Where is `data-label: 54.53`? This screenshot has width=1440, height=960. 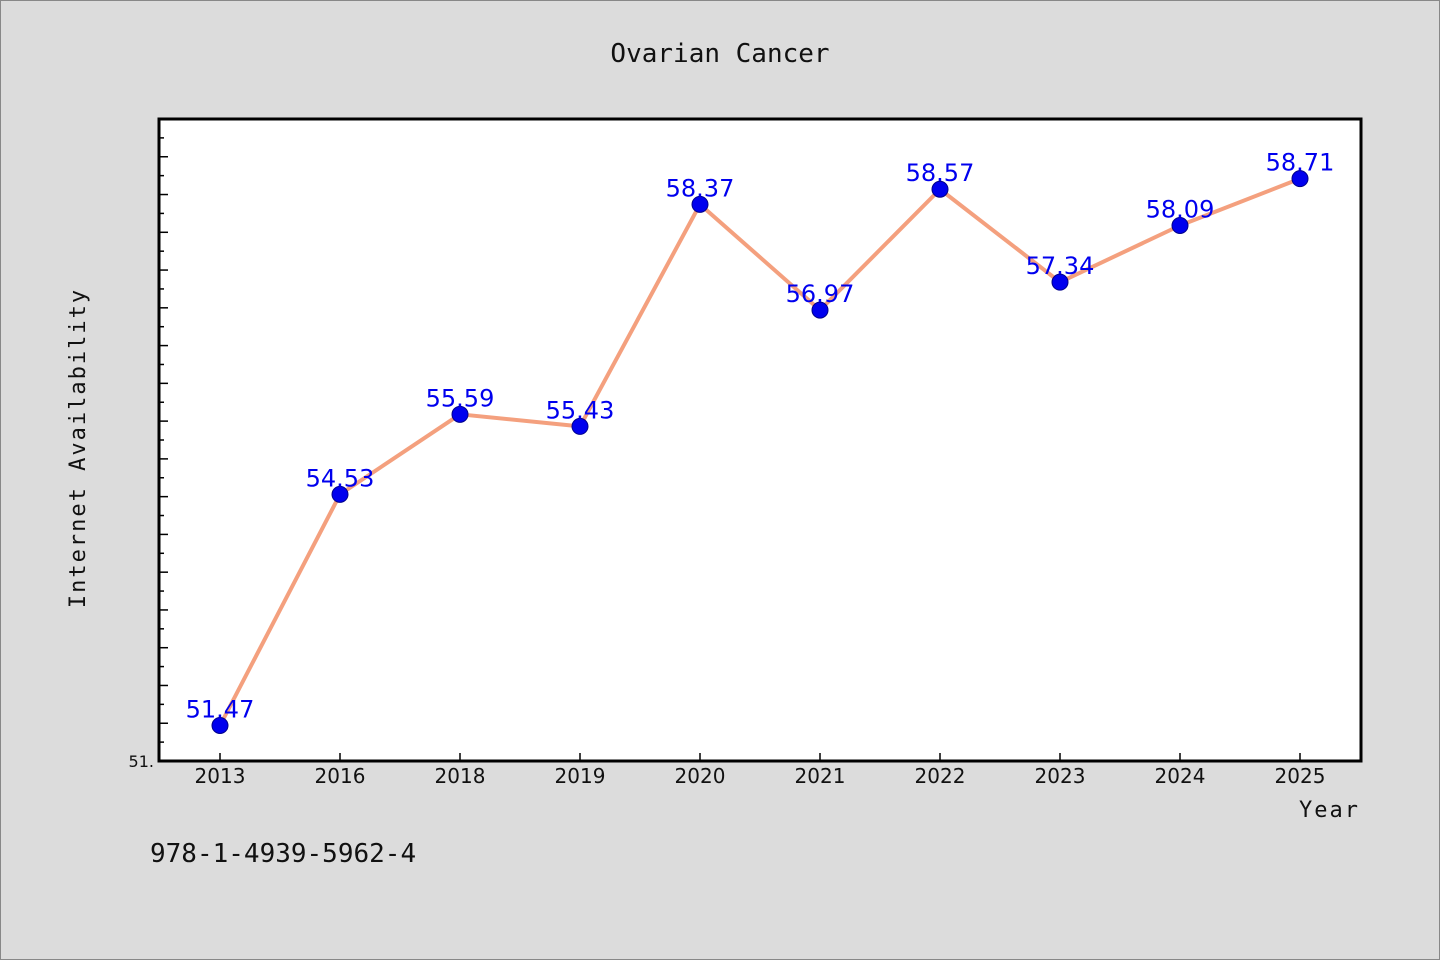
data-label: 54.53 is located at coordinates (340, 478).